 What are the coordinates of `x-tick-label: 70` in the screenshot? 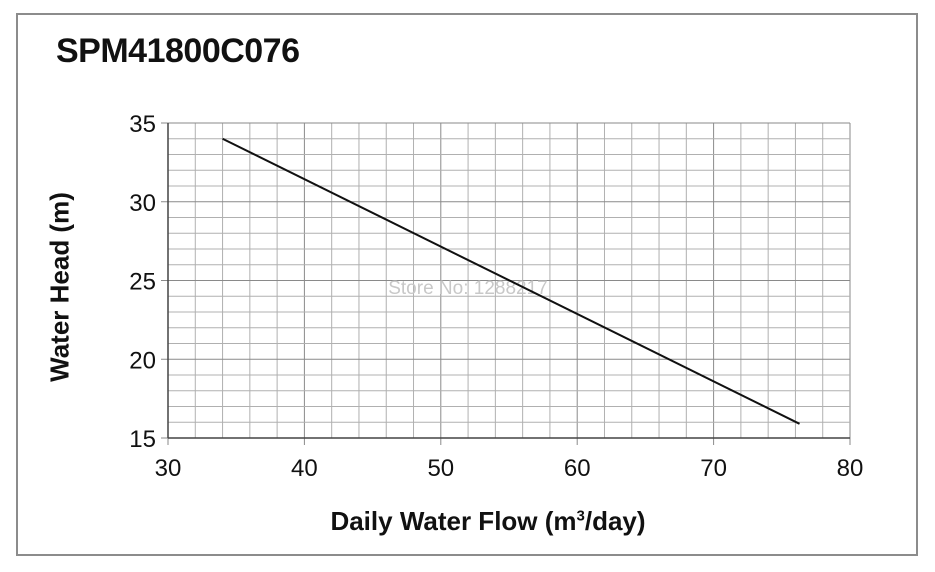 It's located at (713, 468).